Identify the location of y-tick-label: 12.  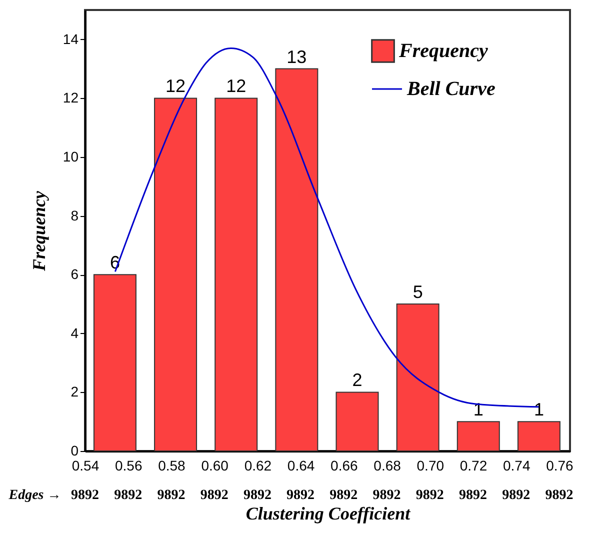
(70, 98).